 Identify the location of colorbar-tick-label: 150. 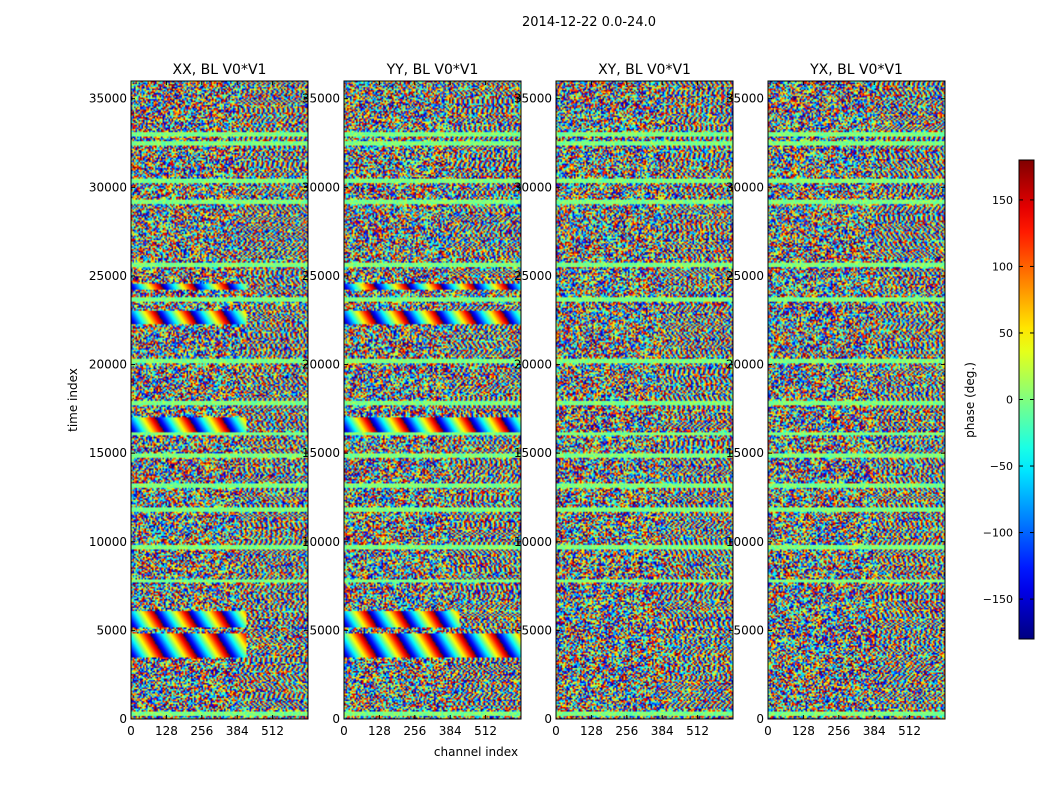
(1002, 200).